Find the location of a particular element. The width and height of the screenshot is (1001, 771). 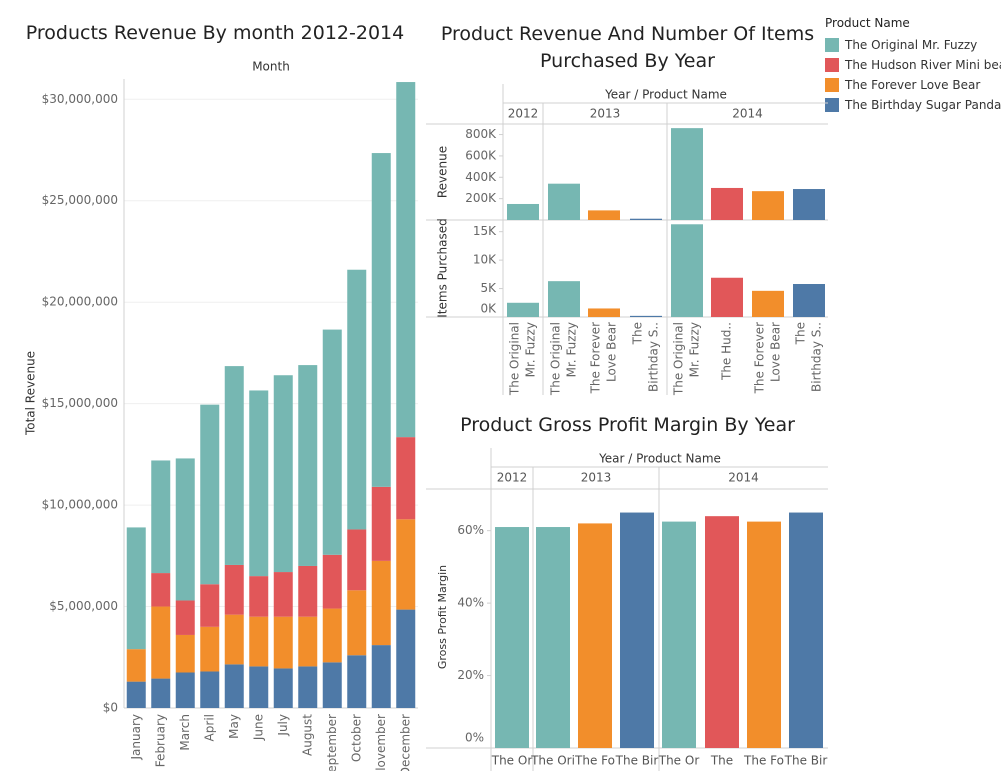

profit-margin-title: Product Gross Profit Margin By Year is located at coordinates (627, 425).